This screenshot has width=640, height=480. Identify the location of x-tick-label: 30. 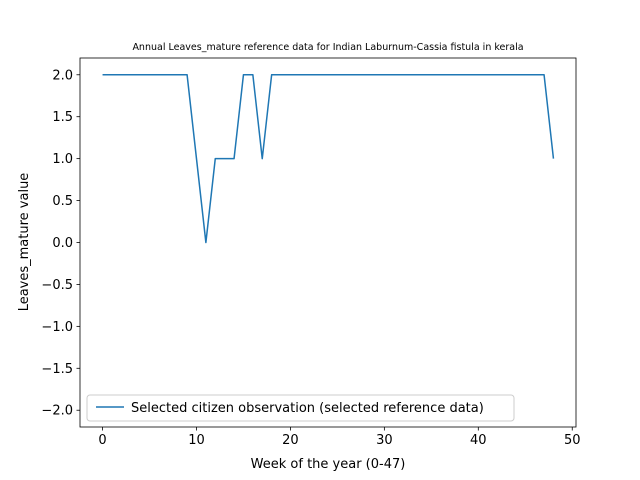
(384, 440).